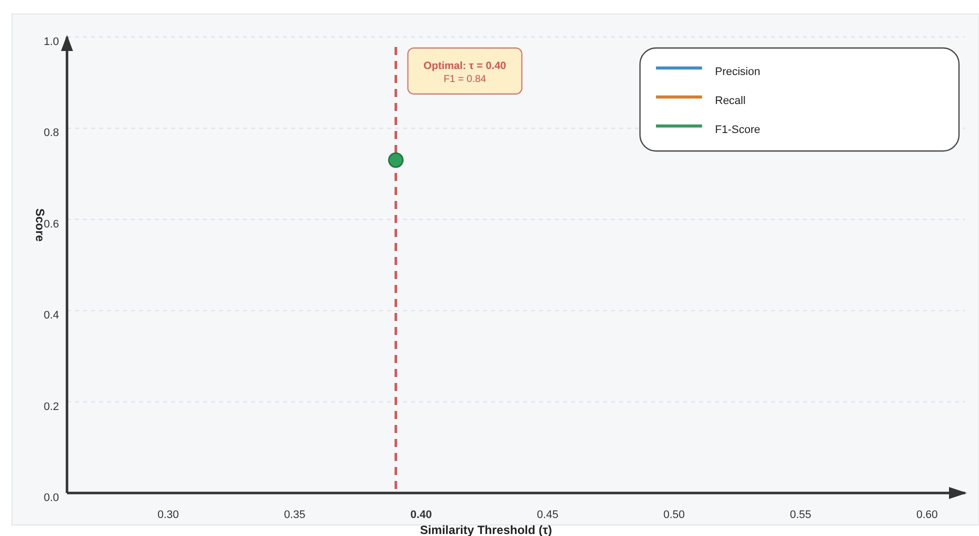 This screenshot has width=979, height=536. I want to click on annotation: Optimal: τ = 0.40, so click(465, 66).